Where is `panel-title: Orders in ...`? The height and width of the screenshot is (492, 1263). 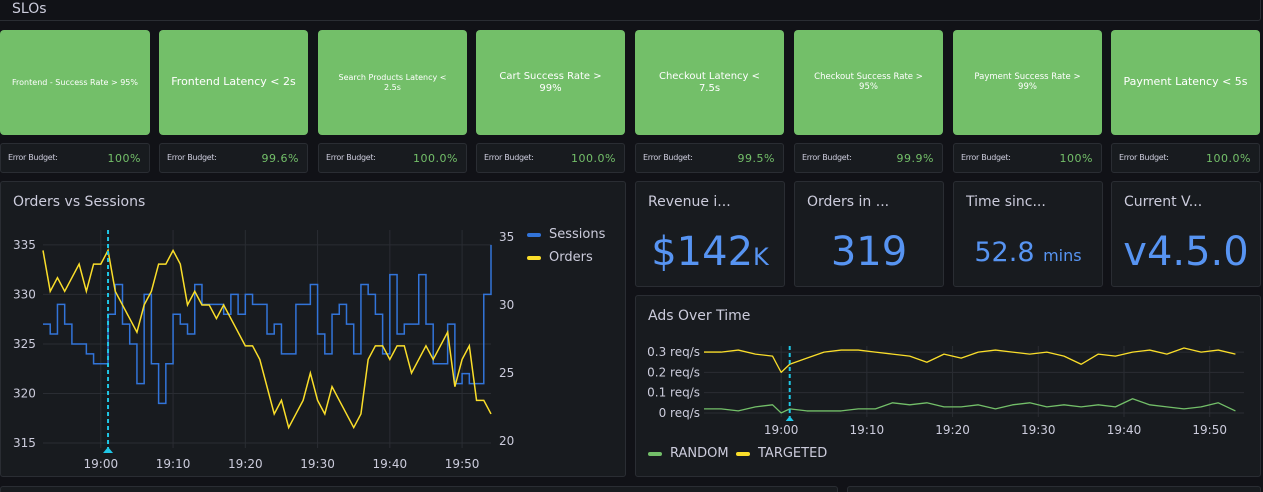
panel-title: Orders in ... is located at coordinates (848, 202).